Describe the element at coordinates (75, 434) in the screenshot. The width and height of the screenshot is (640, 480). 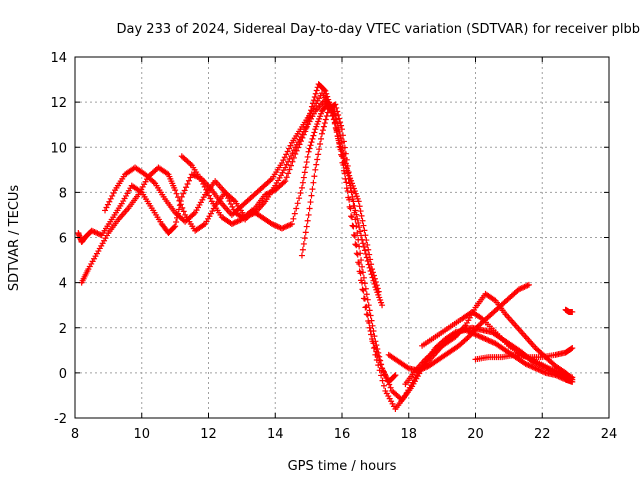
I see `x-tick-label: 8` at that location.